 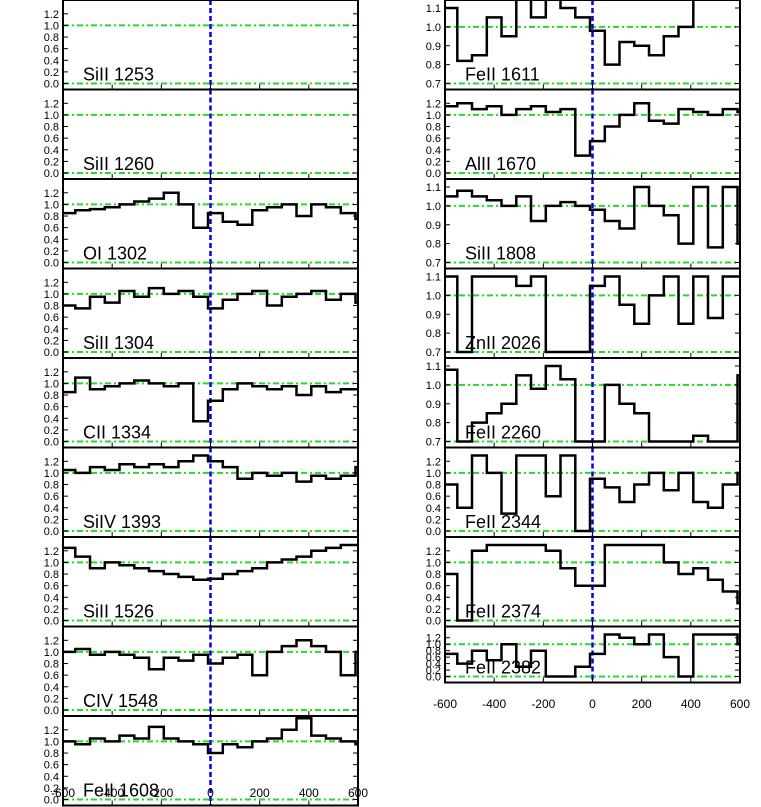 I want to click on panel-siii-1304: 0.00.20.40.60.81.01.2 SiII 1304, so click(x=201, y=313).